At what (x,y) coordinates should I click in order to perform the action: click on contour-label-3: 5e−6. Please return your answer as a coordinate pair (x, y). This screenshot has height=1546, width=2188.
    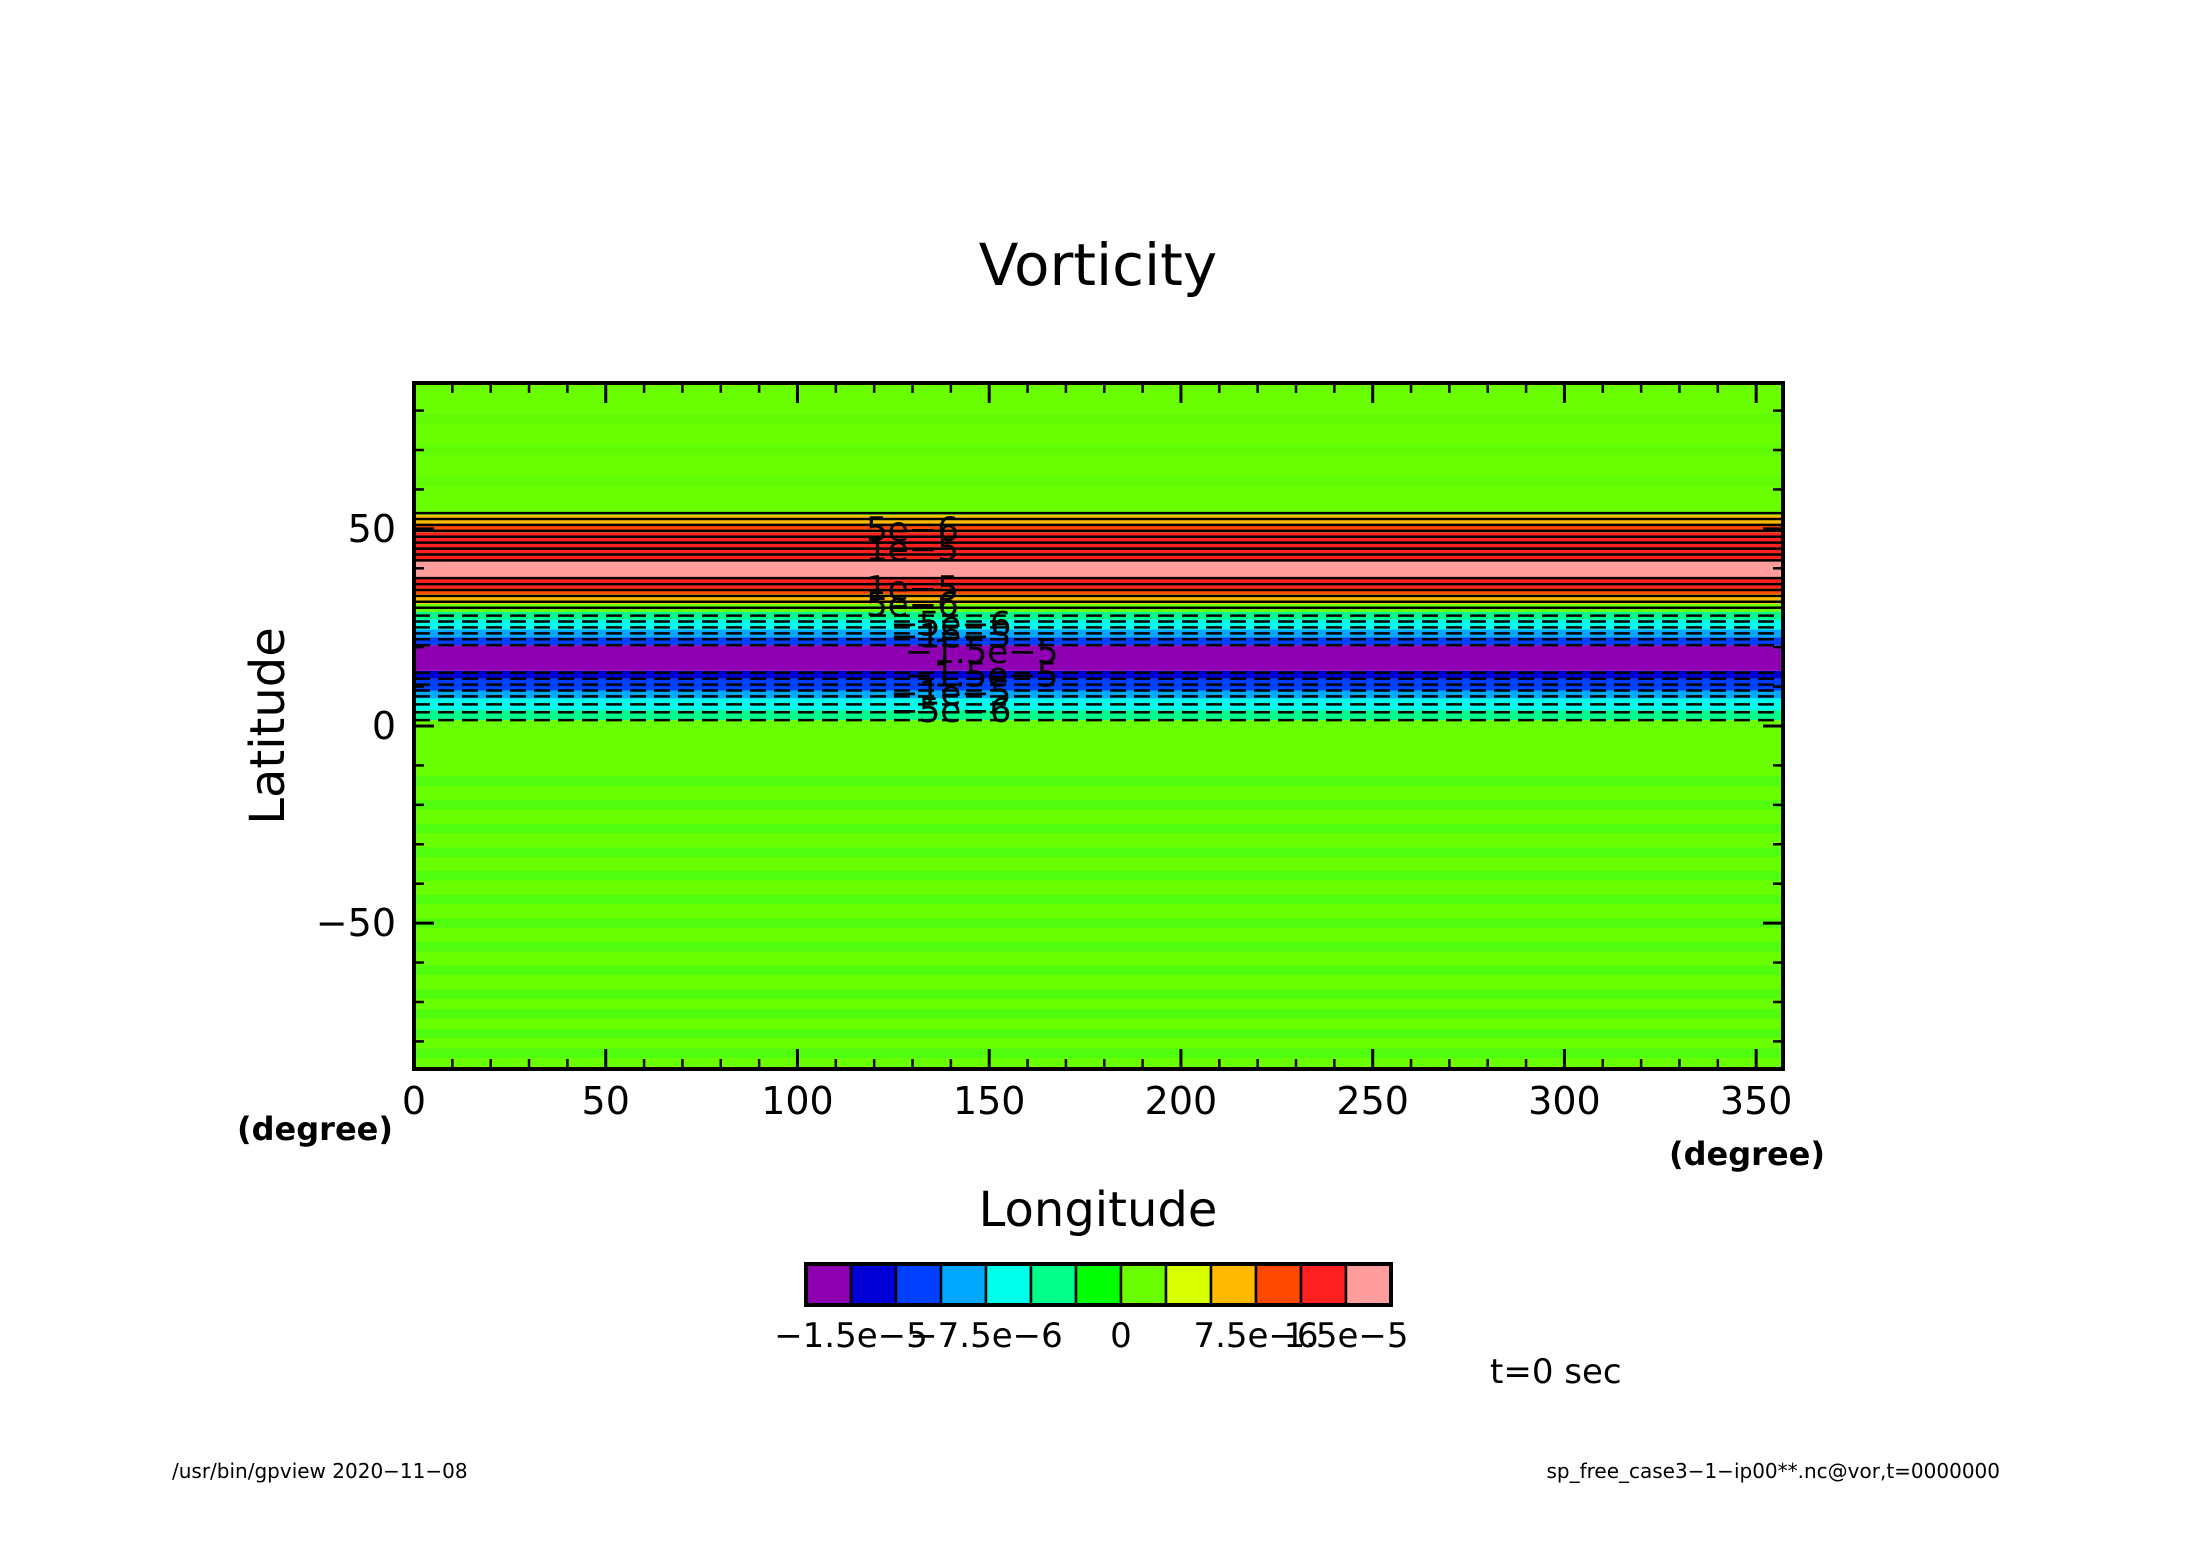
    Looking at the image, I should click on (912, 605).